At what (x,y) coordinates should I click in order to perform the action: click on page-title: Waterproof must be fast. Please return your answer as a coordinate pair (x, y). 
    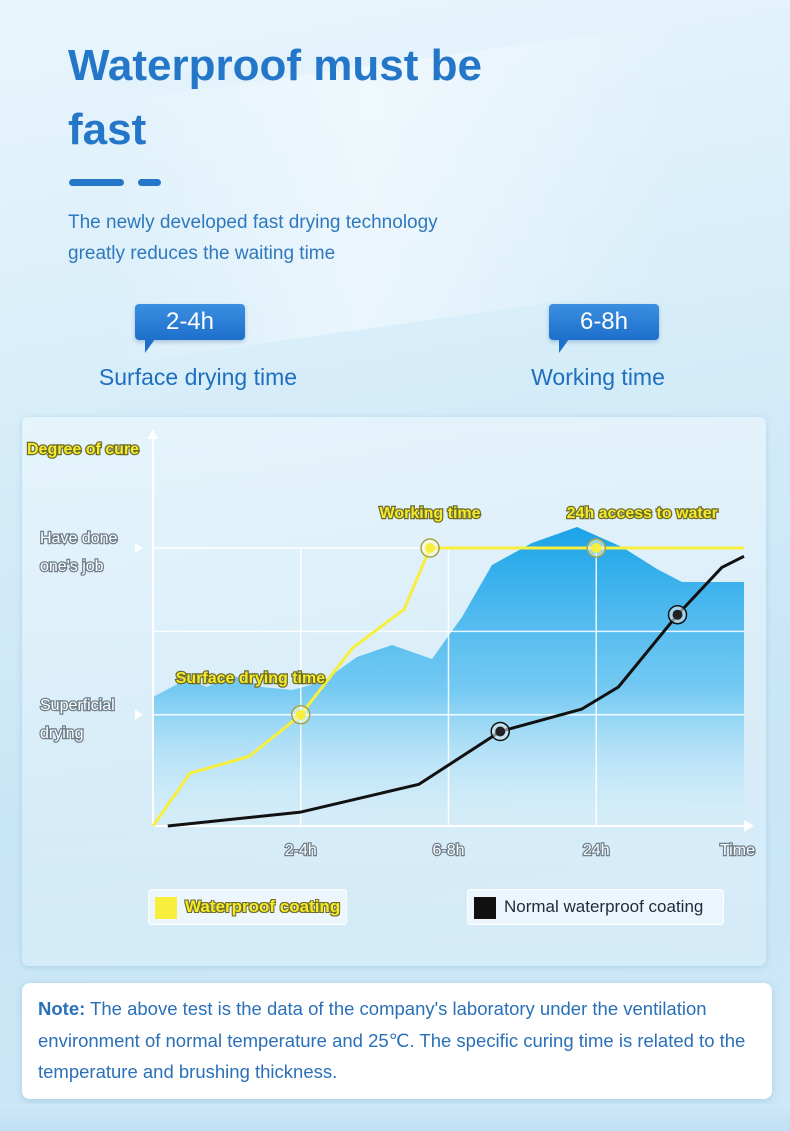
    Looking at the image, I should click on (275, 97).